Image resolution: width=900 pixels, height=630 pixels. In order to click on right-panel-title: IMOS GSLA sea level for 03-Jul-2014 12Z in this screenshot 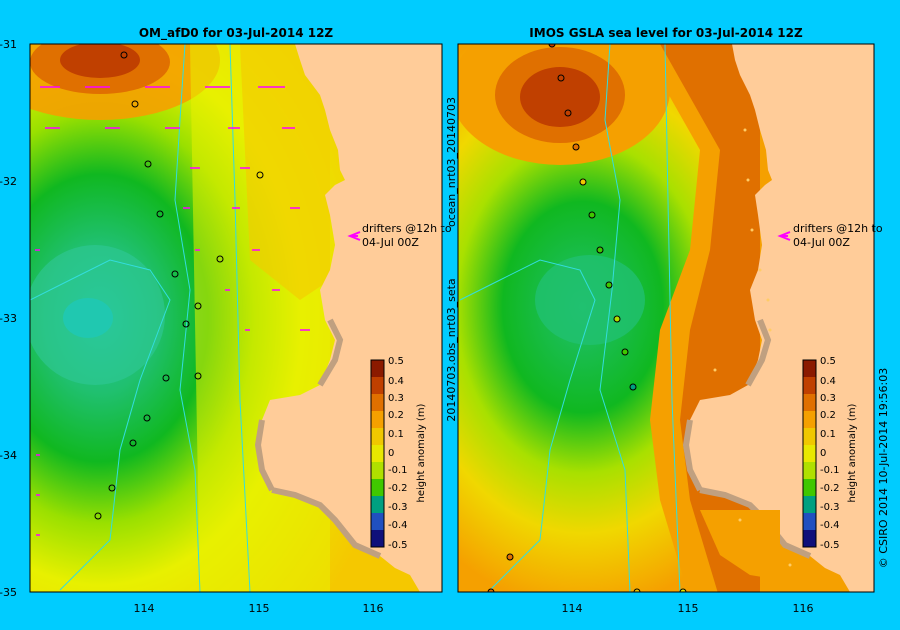, I will do `click(666, 33)`.